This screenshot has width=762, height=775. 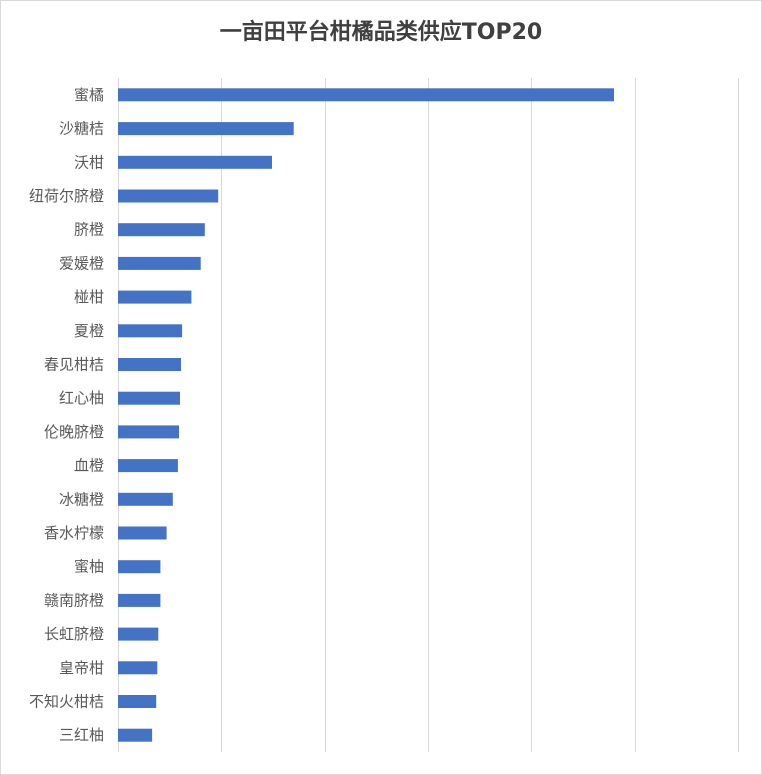 What do you see at coordinates (81, 129) in the screenshot?
I see `category-label: 沙糖桔` at bounding box center [81, 129].